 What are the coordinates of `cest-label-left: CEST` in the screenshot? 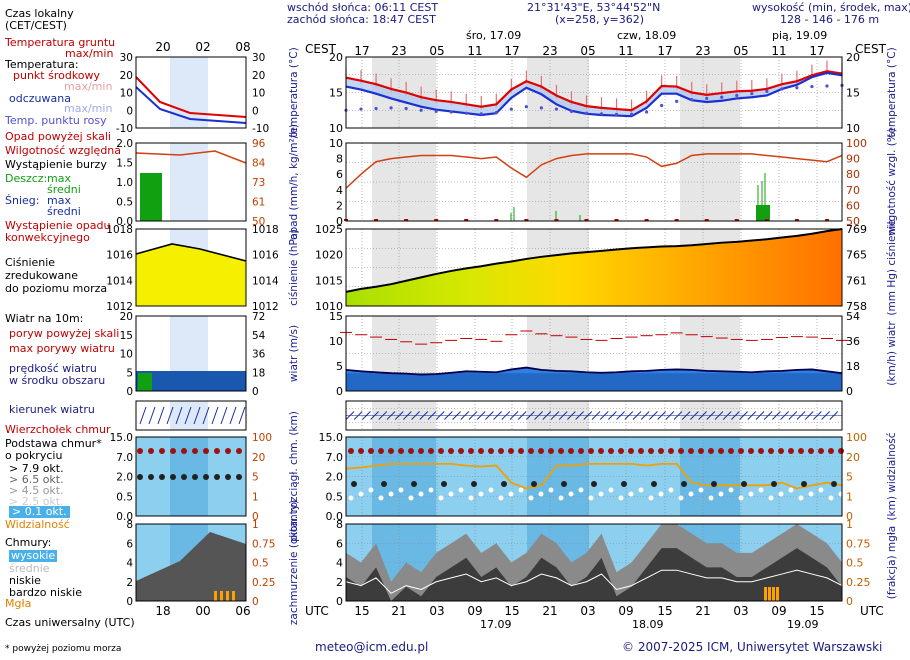 It's located at (320, 49).